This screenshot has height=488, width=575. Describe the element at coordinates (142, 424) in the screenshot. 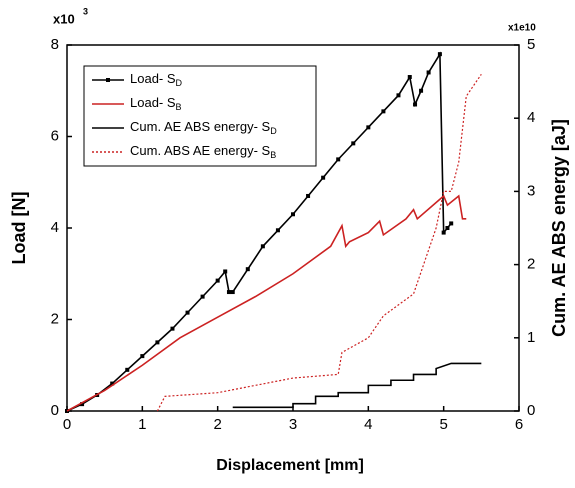

I see `x-tick-label: 1` at that location.